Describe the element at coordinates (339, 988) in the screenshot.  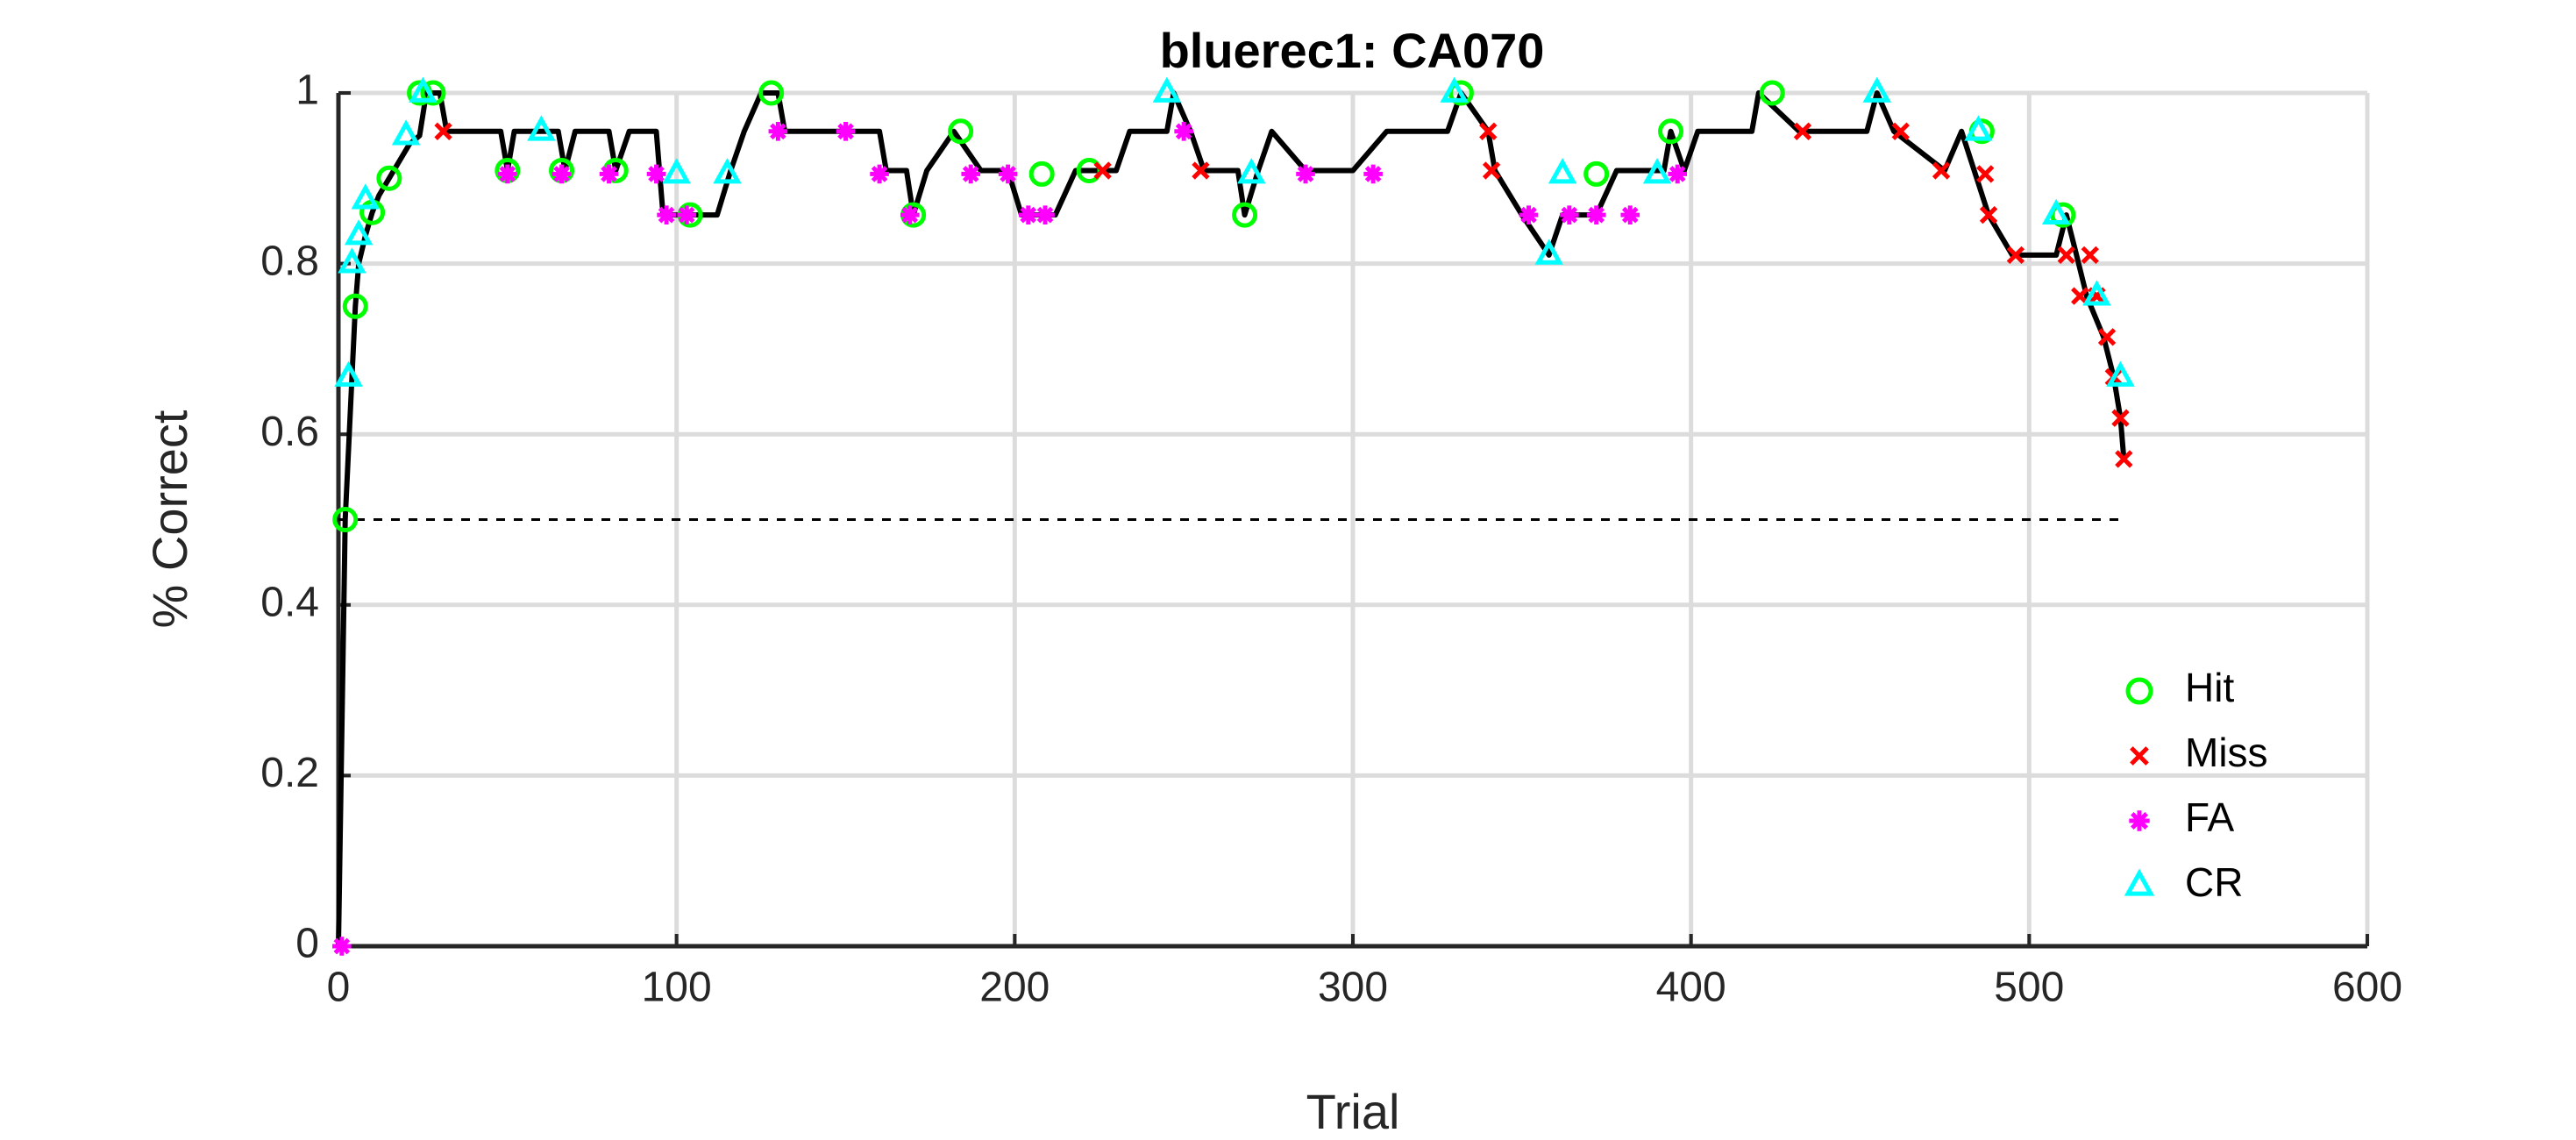
I see `x-tick-label: 0` at that location.